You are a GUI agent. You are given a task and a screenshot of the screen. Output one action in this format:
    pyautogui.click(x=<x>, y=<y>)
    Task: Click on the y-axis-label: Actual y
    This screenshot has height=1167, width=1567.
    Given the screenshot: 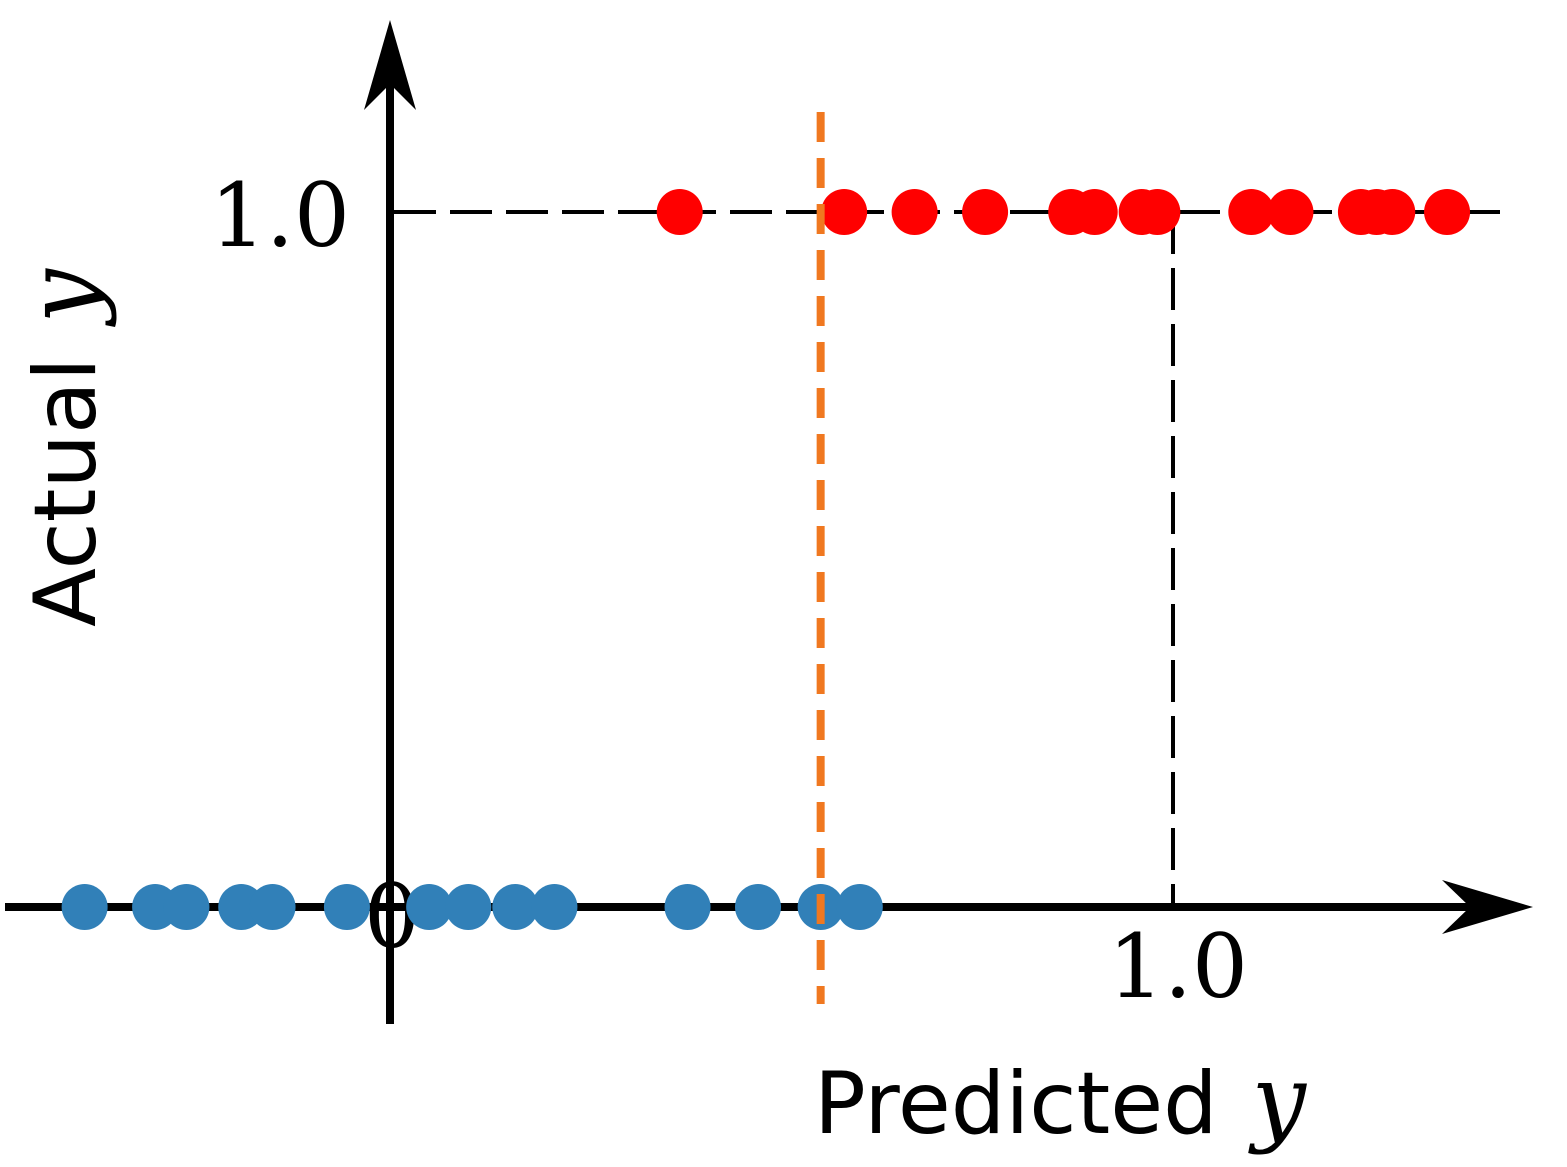 What is the action you would take?
    pyautogui.click(x=62, y=446)
    